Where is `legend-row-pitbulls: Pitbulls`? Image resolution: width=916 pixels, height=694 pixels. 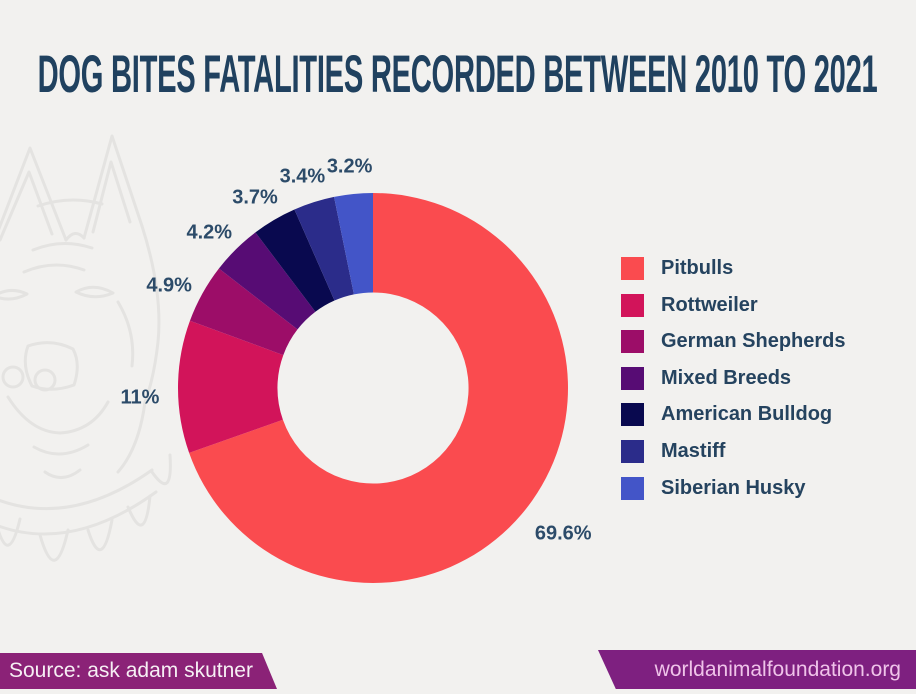 legend-row-pitbulls: Pitbulls is located at coordinates (733, 268).